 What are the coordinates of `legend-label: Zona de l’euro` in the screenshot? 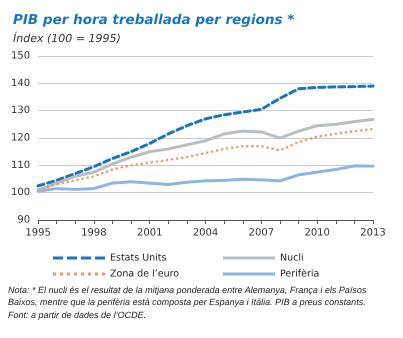 It's located at (145, 274).